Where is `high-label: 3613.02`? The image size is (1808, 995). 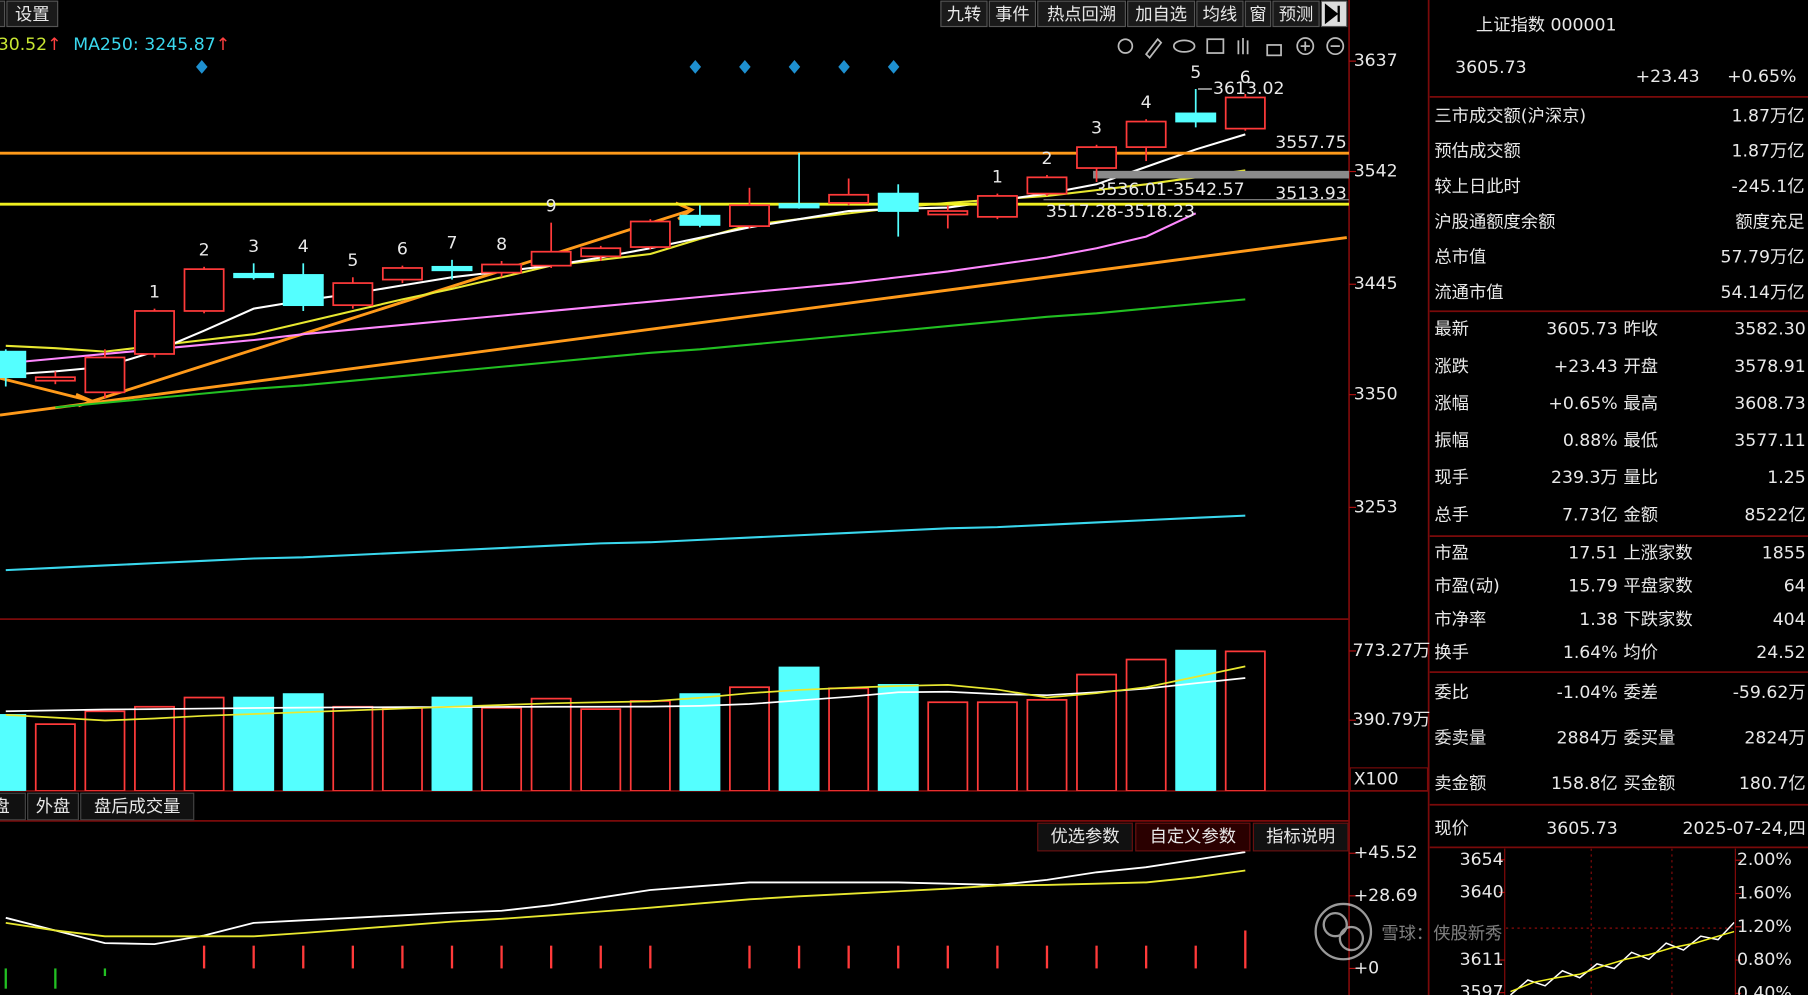 high-label: 3613.02 is located at coordinates (1248, 89).